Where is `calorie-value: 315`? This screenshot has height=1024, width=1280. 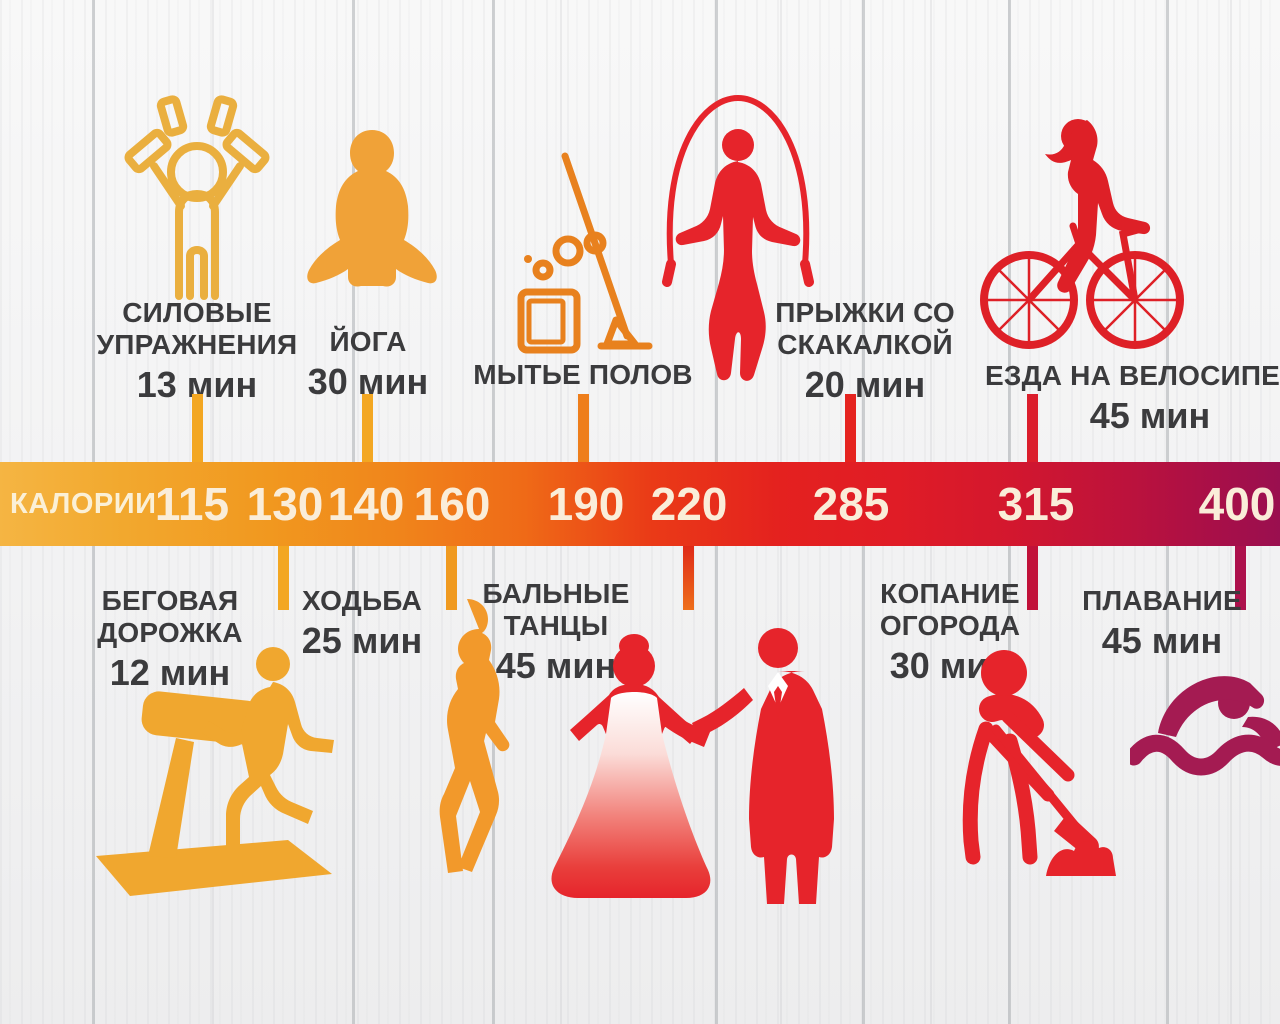
calorie-value: 315 is located at coordinates (1036, 504).